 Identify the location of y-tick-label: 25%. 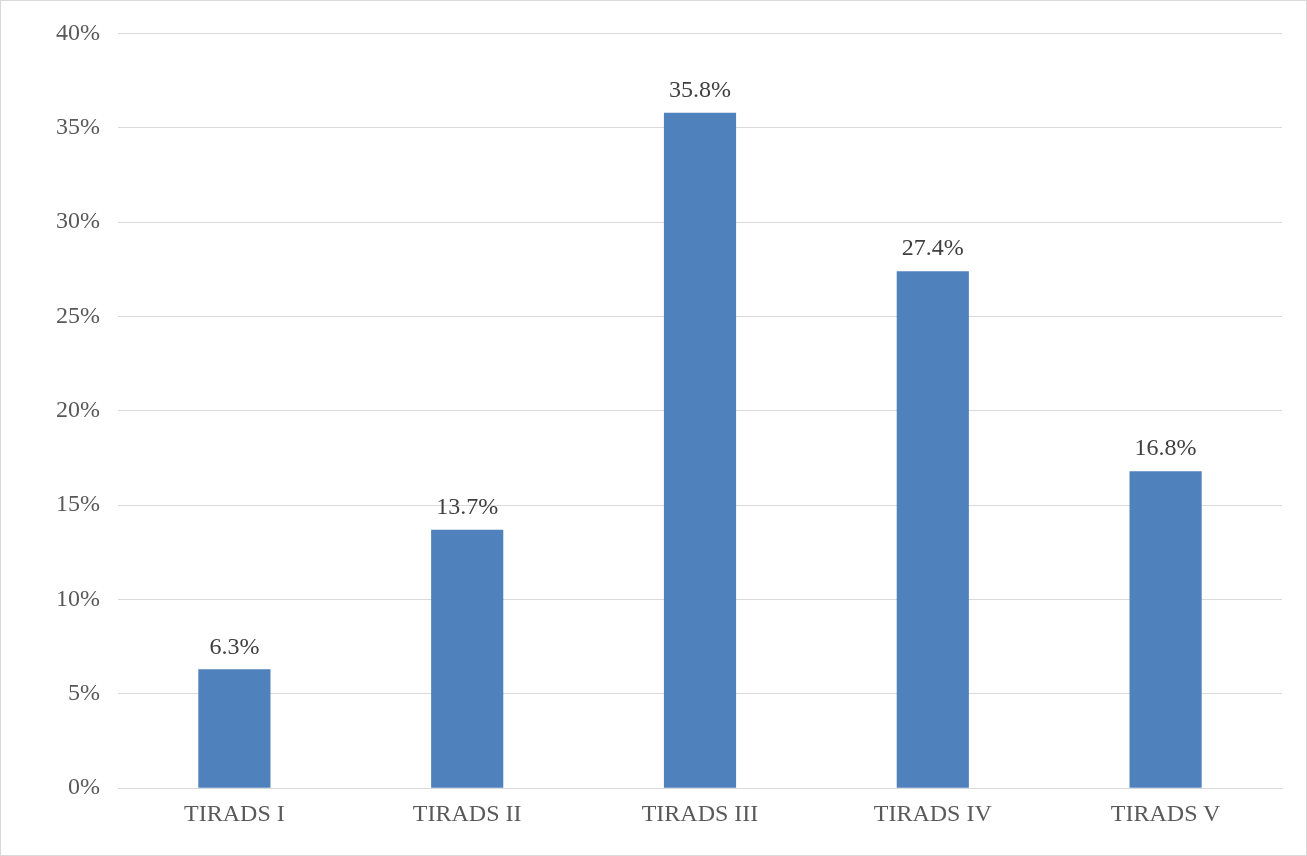
(78, 314).